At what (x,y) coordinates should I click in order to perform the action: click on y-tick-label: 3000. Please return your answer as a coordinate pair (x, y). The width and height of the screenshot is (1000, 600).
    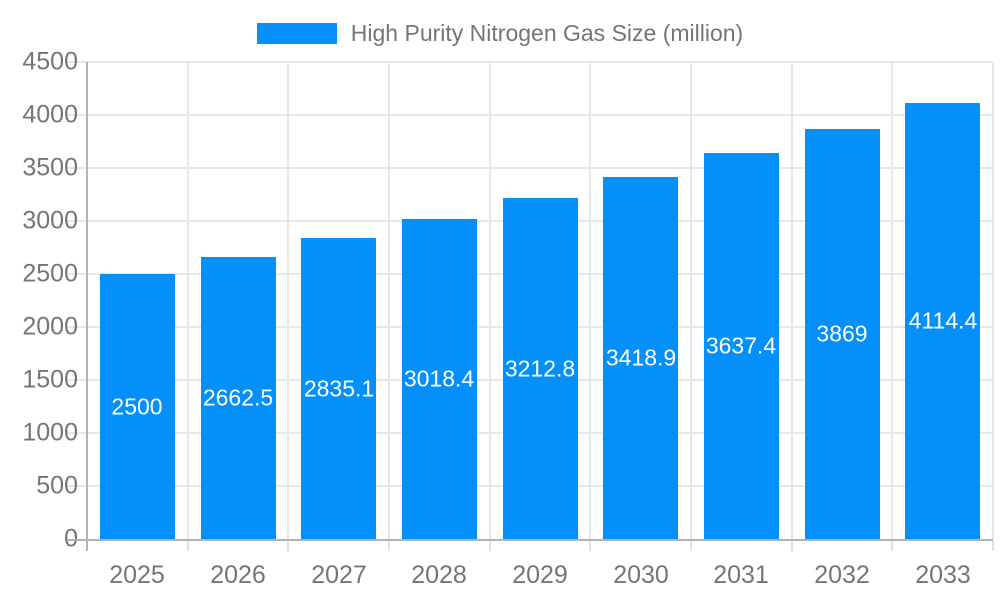
    Looking at the image, I should click on (50, 220).